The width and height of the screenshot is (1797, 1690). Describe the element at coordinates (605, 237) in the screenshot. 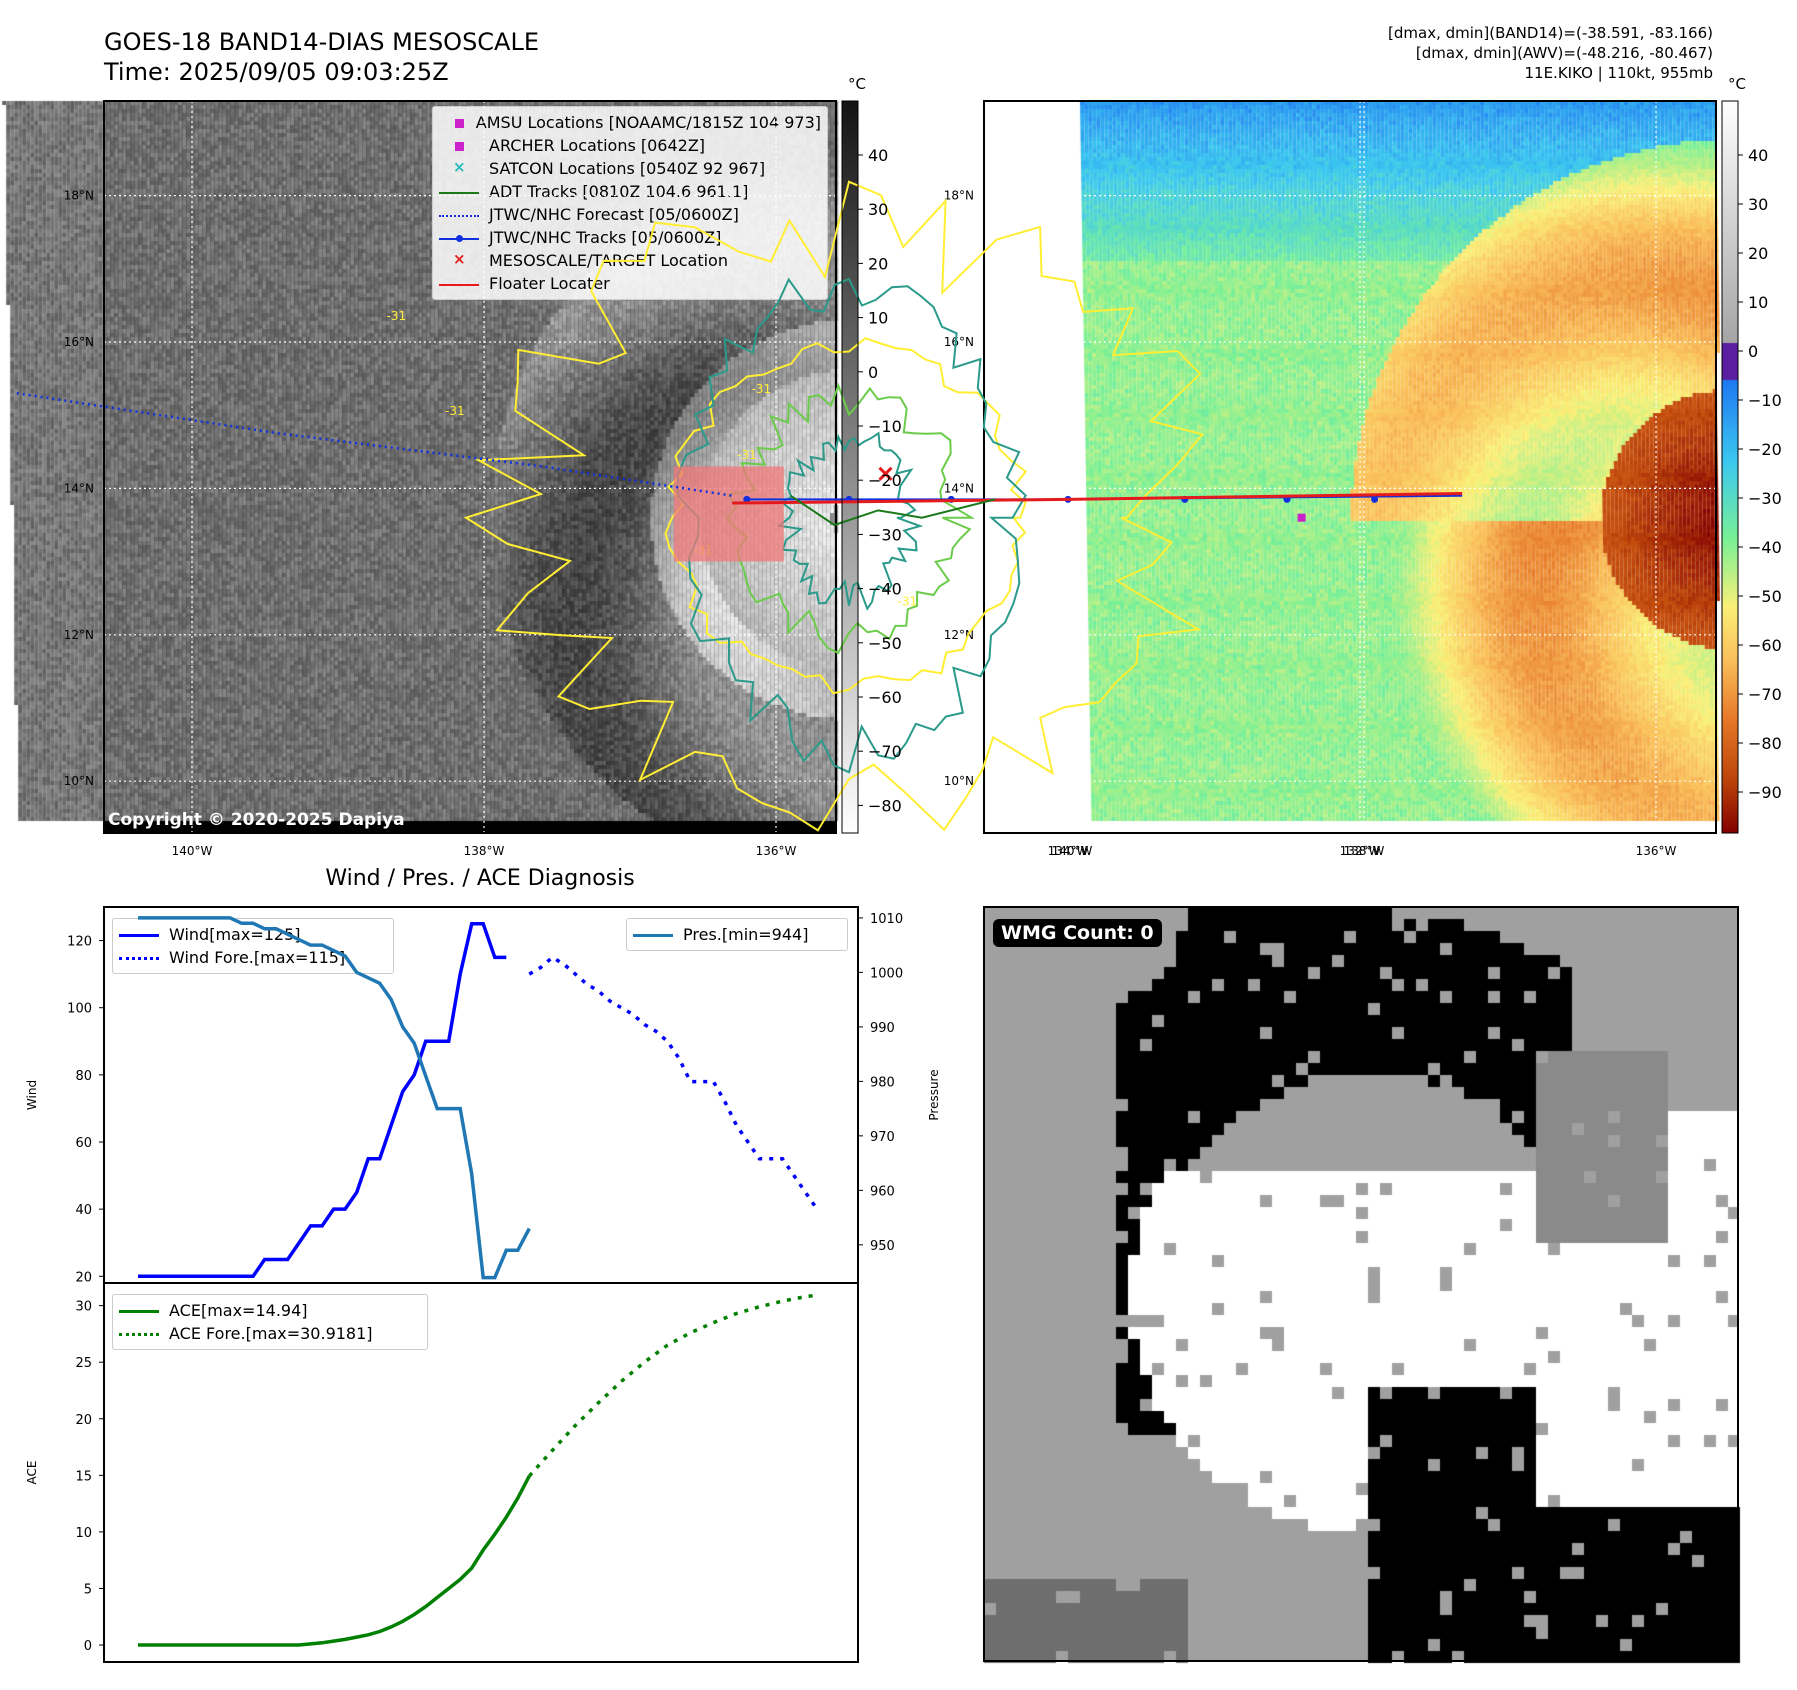

I see `map-legend-label: JTWC/NHC Tracks [05/0600Z]` at that location.